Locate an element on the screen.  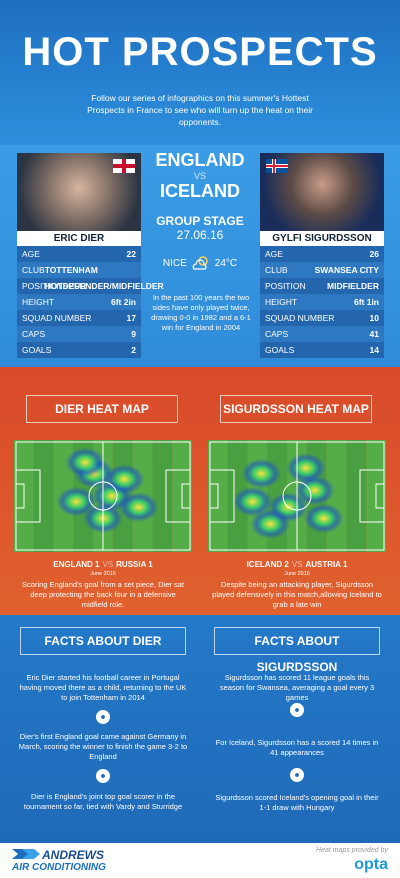
credit: Heat maps provided by is located at coordinates (352, 850).